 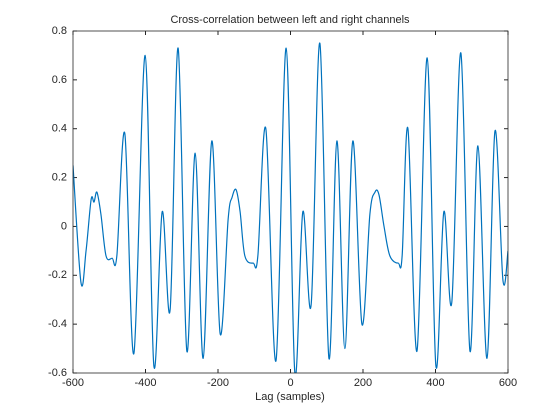 I want to click on y-tick-label: 0.4, so click(x=59, y=129).